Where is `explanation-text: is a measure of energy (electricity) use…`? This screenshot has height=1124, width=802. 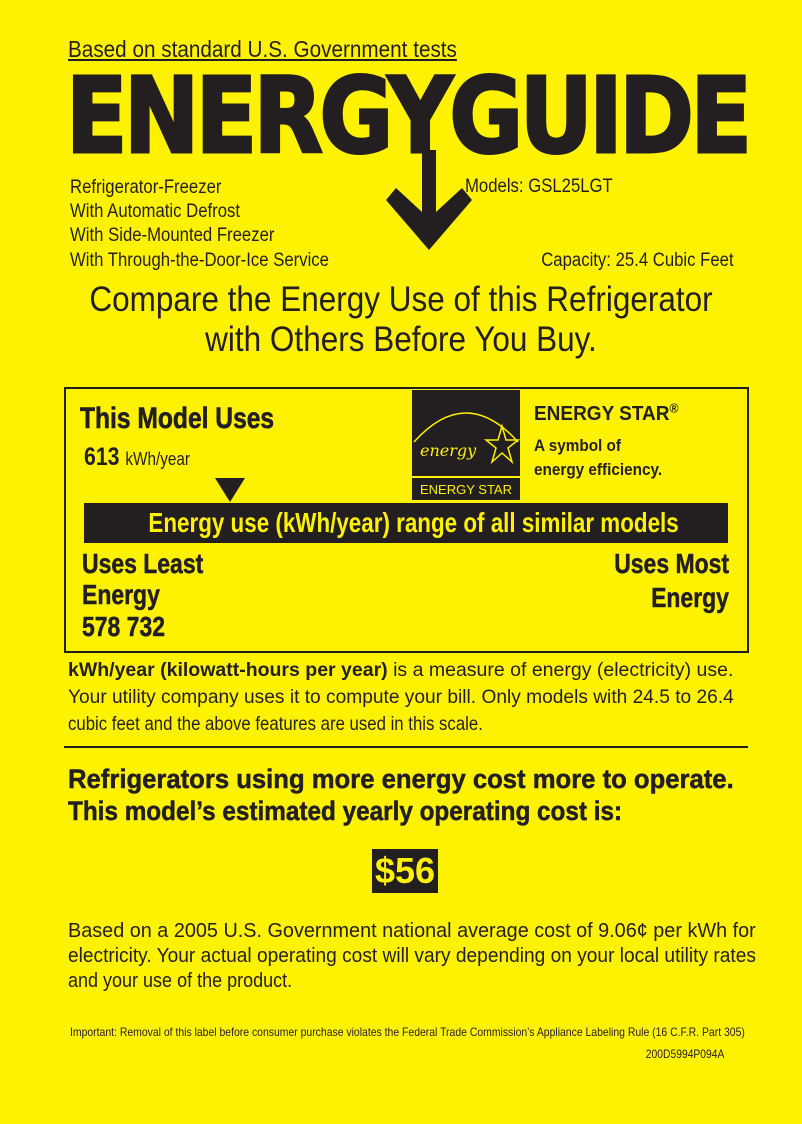 explanation-text: is a measure of energy (electricity) use… is located at coordinates (560, 670).